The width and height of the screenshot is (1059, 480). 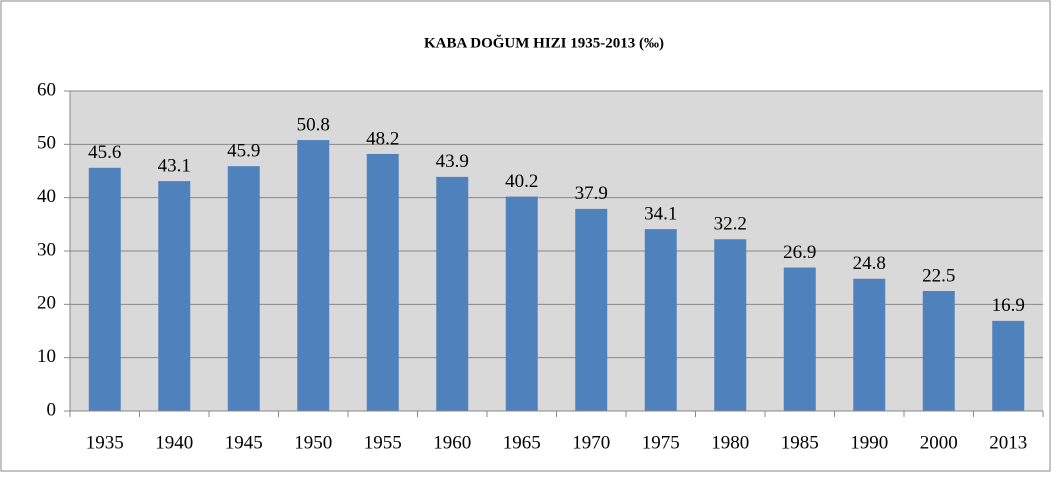 I want to click on value-label: 32.2, so click(x=730, y=224).